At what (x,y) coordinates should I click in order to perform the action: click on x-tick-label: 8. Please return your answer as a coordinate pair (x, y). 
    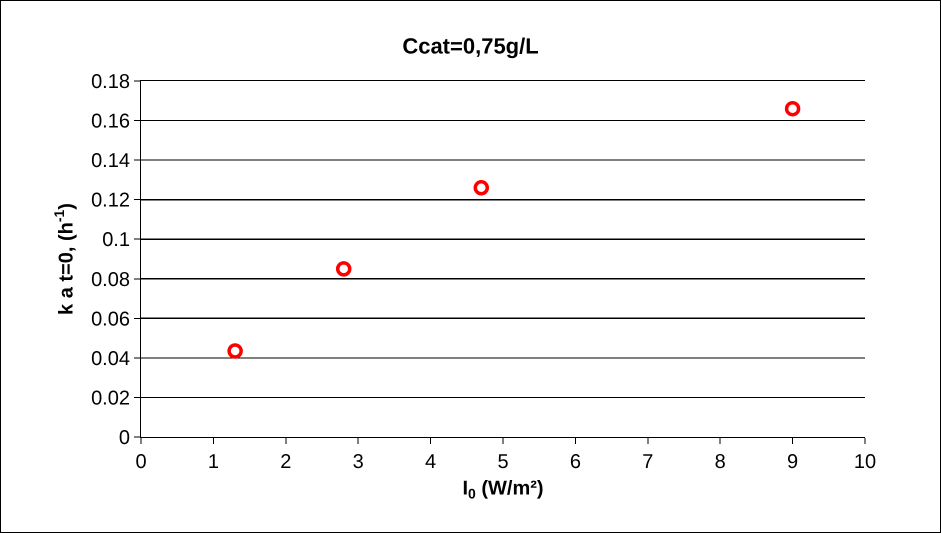
    Looking at the image, I should click on (720, 462).